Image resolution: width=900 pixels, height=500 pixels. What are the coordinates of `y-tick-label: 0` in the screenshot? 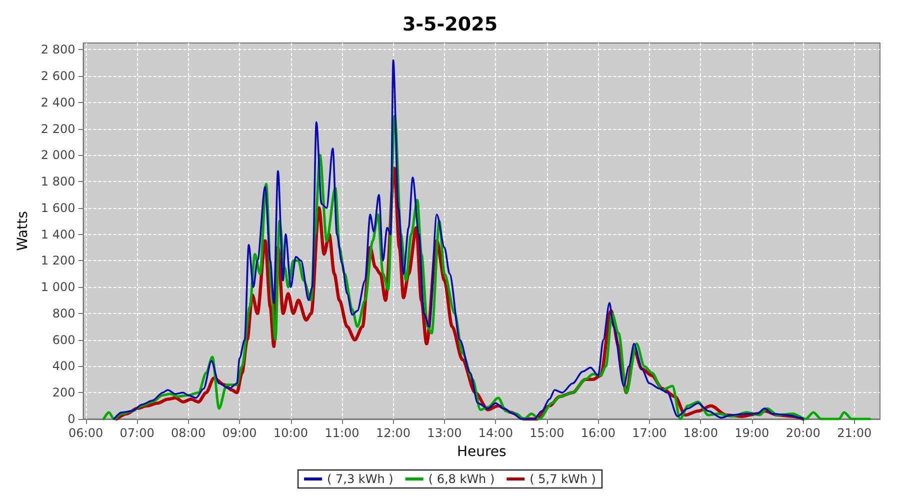 It's located at (72, 419).